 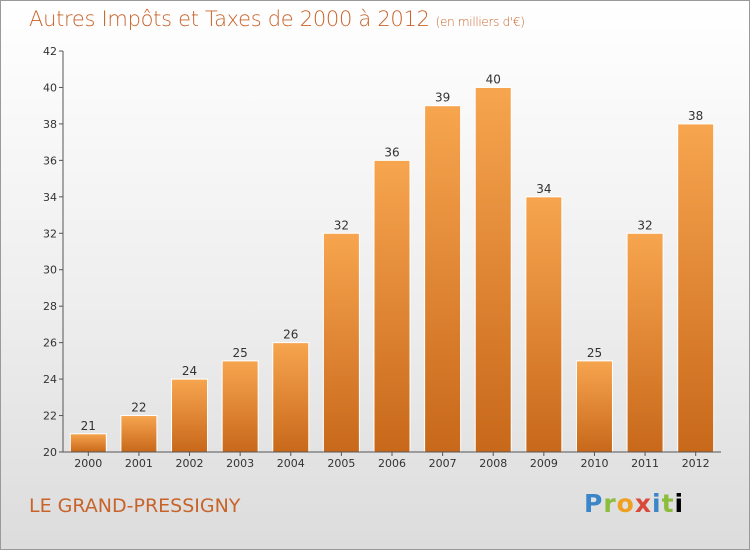 I want to click on x-tick-label: 2010, so click(x=594, y=463).